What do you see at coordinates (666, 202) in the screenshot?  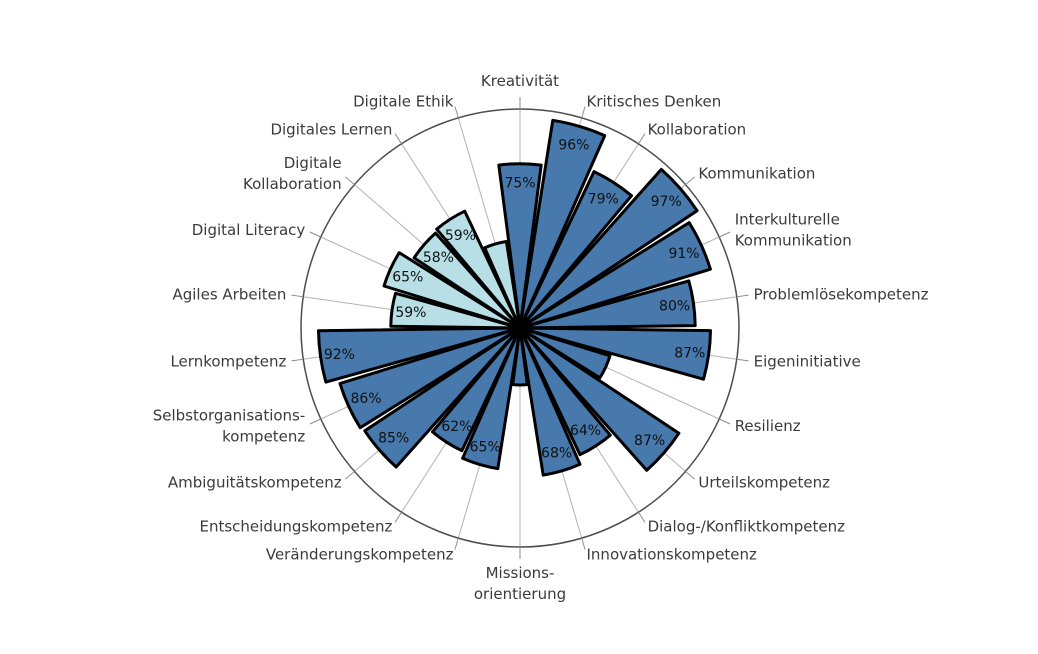 I see `bar-value-label: 97%` at bounding box center [666, 202].